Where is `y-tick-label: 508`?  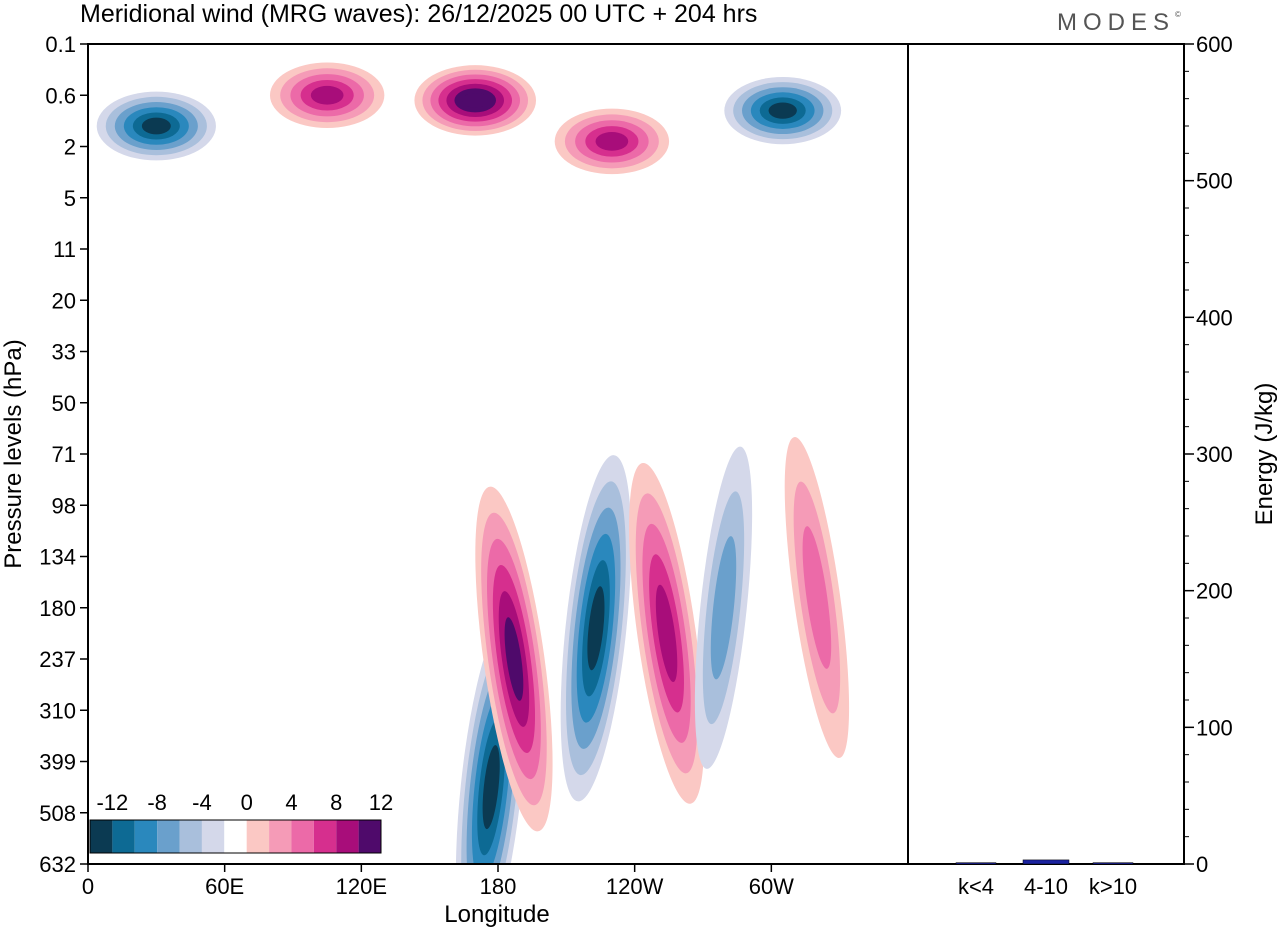 y-tick-label: 508 is located at coordinates (57, 813).